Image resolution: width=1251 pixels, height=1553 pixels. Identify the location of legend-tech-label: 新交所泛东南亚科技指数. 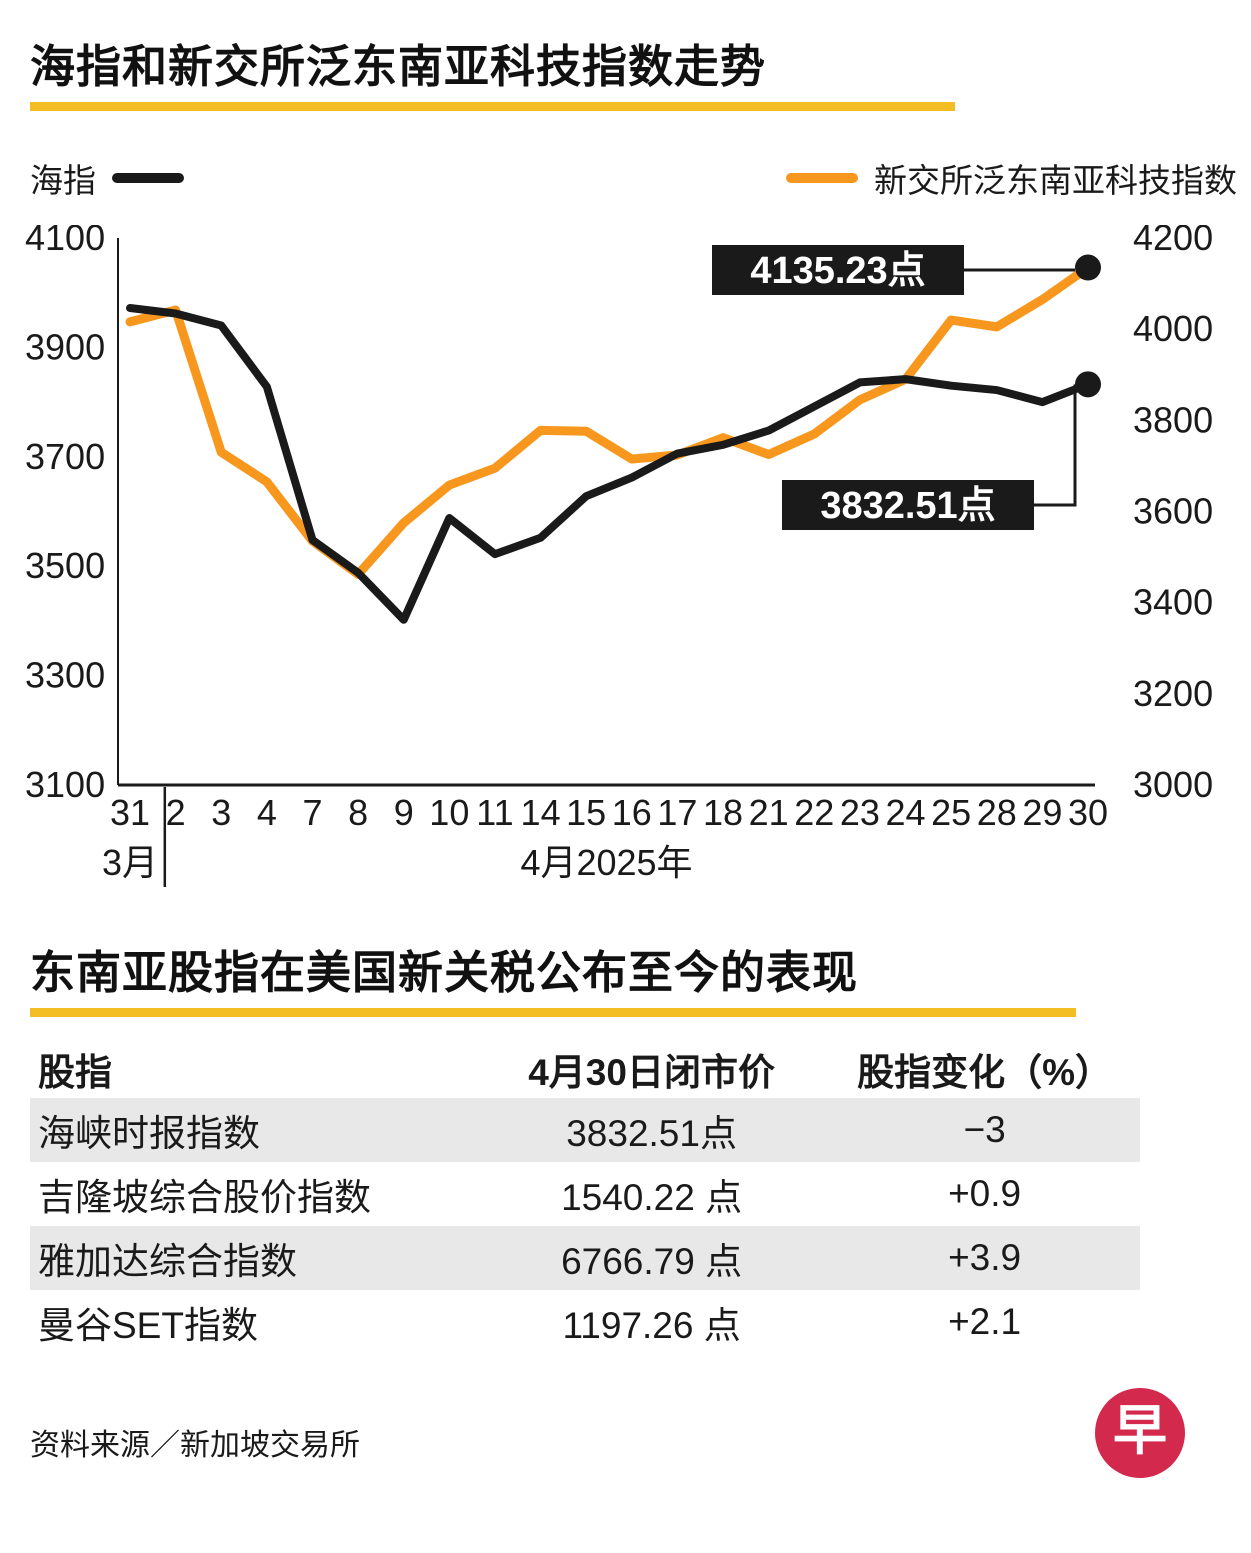
(1055, 180).